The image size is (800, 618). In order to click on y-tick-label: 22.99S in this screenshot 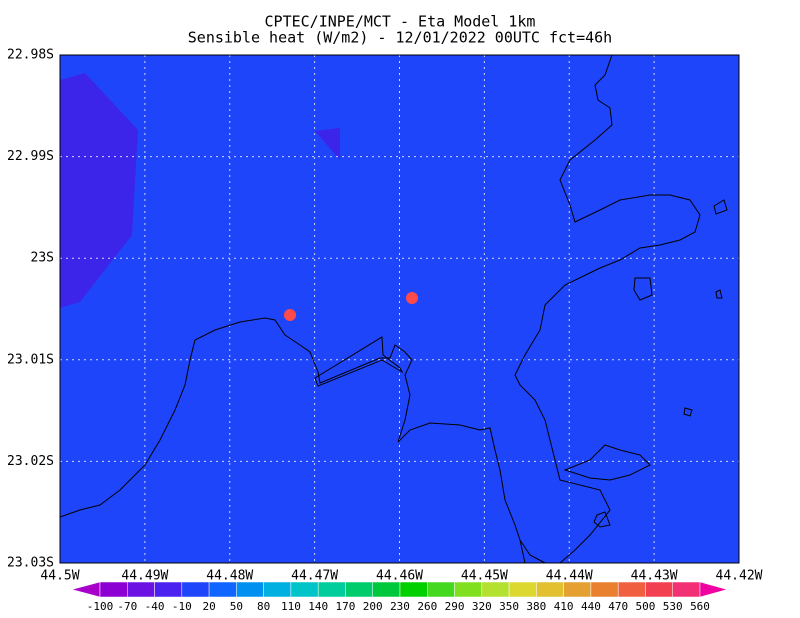, I will do `click(30, 156)`.